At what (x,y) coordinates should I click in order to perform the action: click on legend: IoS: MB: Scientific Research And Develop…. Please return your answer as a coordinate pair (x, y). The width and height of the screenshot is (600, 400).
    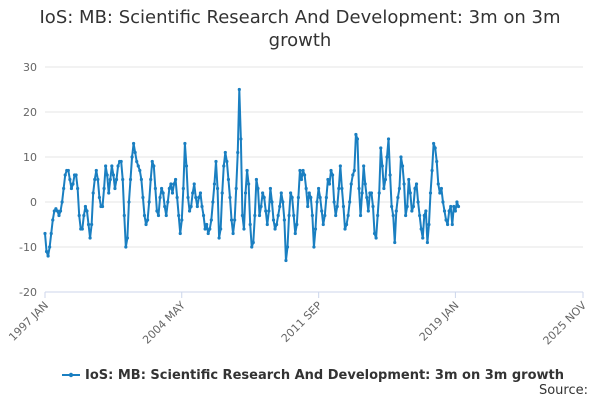
    Looking at the image, I should click on (313, 375).